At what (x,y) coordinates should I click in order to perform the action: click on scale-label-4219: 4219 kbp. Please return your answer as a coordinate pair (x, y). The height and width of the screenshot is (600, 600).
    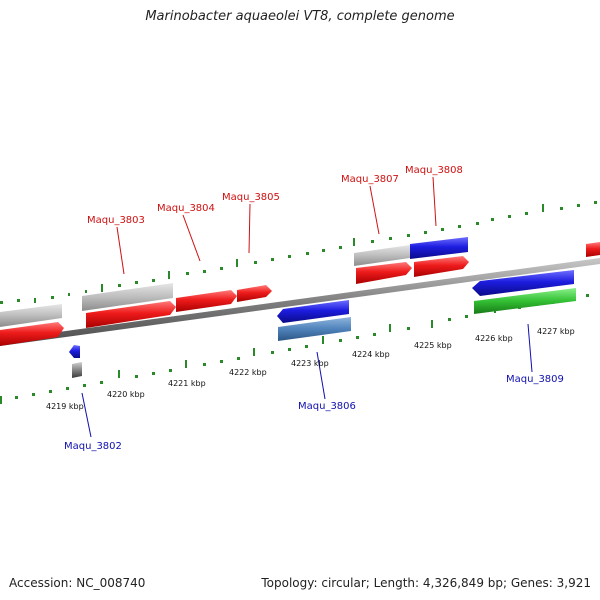
    Looking at the image, I should click on (65, 406).